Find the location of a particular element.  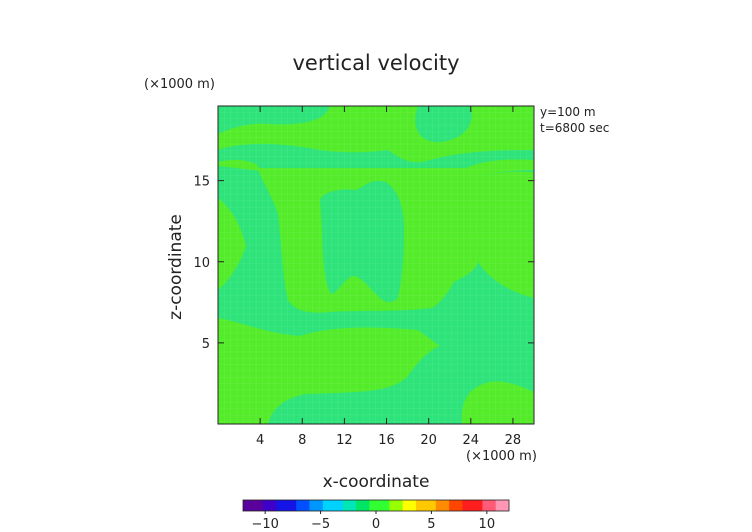

colorbar-ticks: −10 −5 0 5 10 is located at coordinates (373, 521).